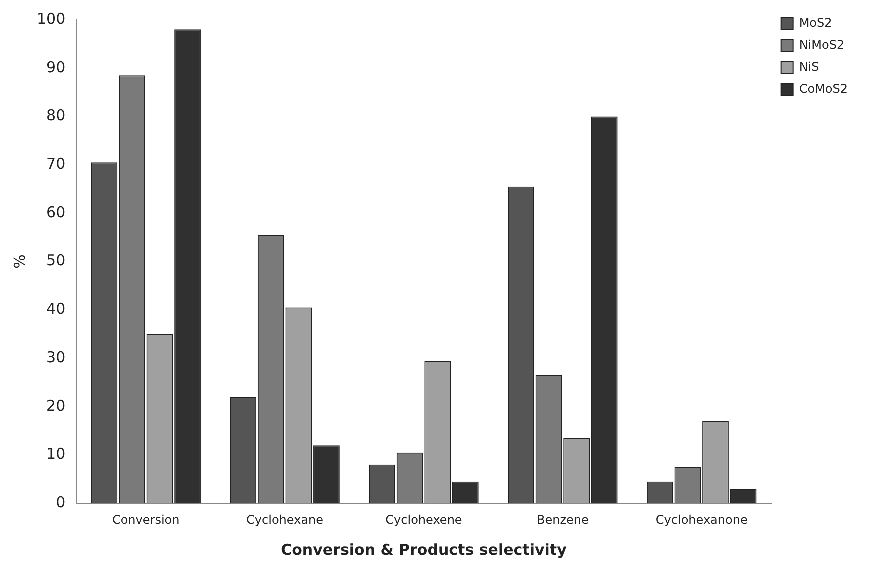 Image resolution: width=876 pixels, height=572 pixels. What do you see at coordinates (823, 89) in the screenshot?
I see `legend-label: CoMoS2` at bounding box center [823, 89].